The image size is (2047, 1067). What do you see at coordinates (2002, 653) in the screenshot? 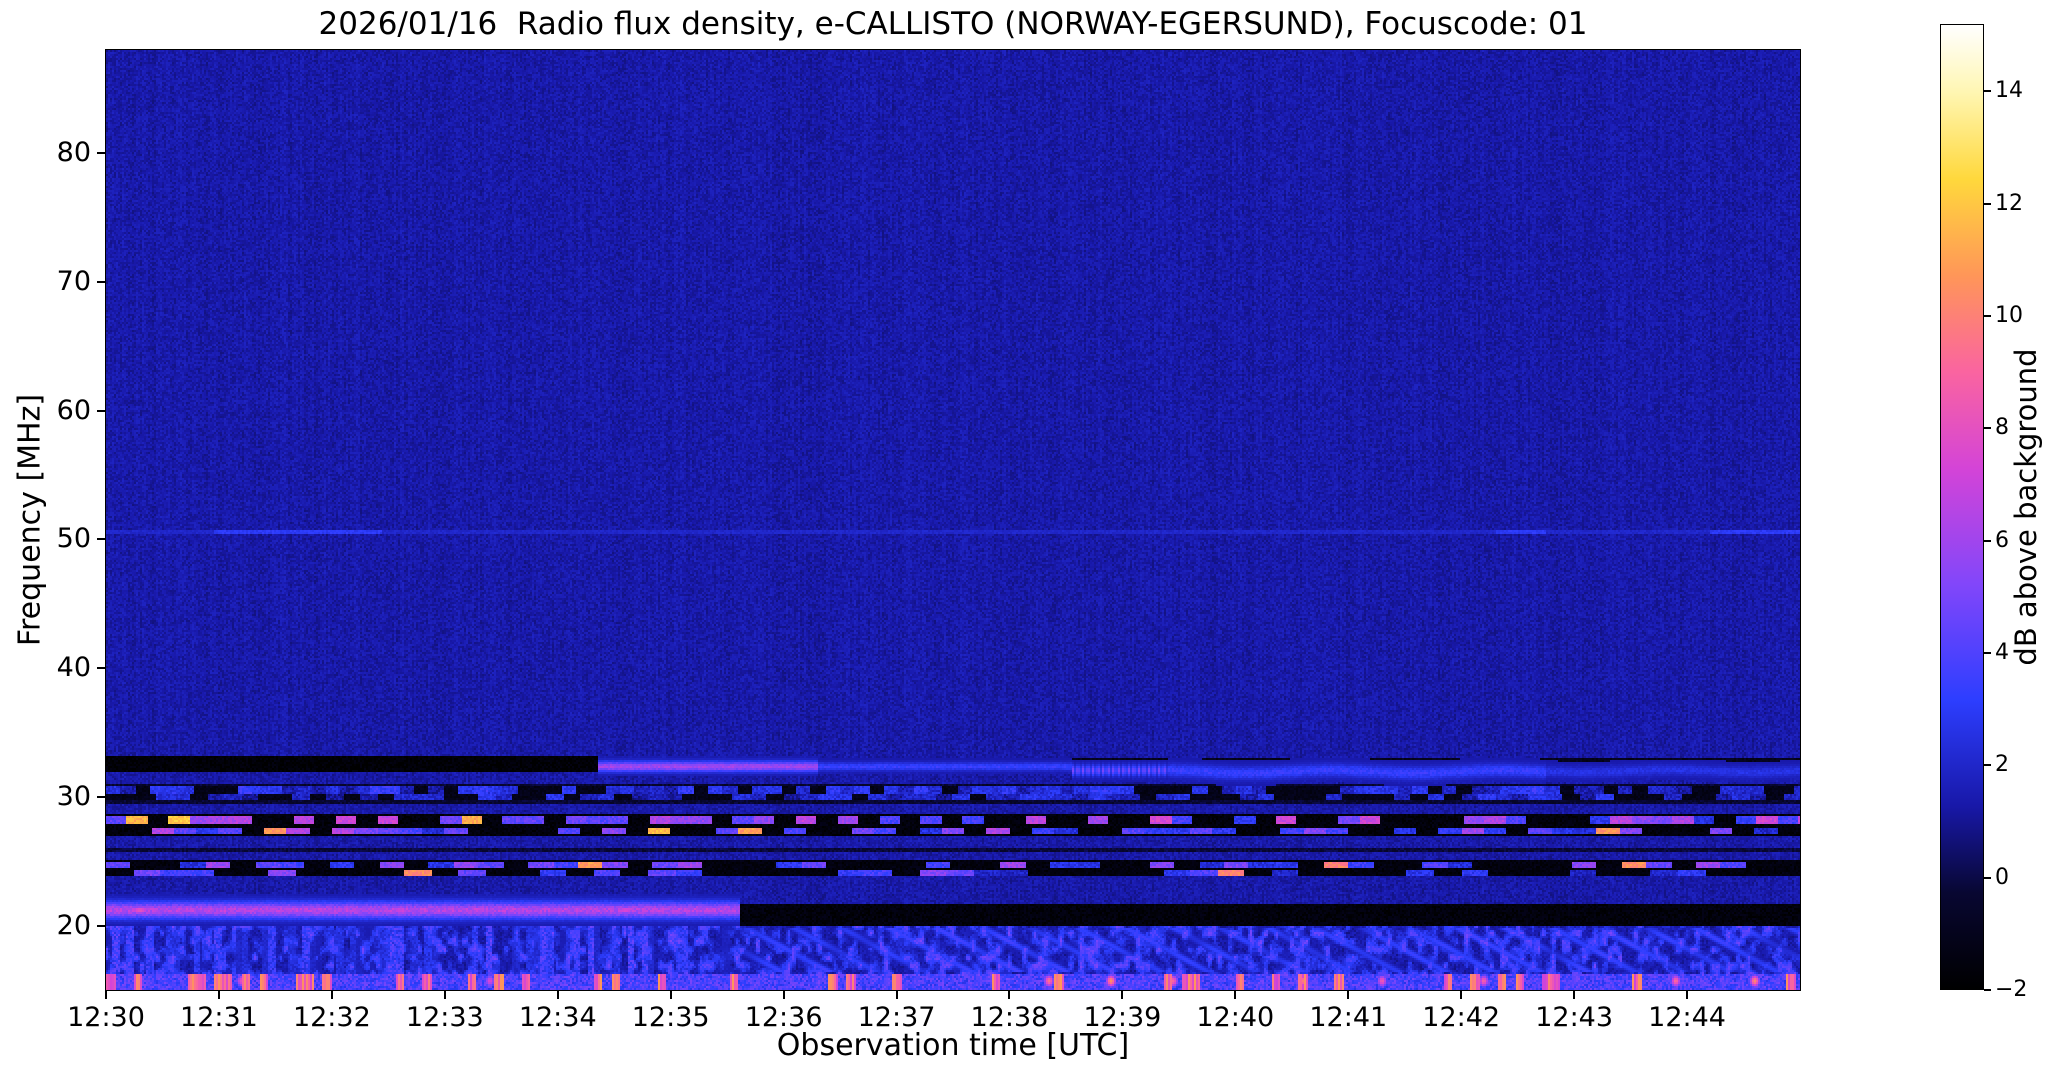
I see `colorbar-tick-label: 4` at bounding box center [2002, 653].